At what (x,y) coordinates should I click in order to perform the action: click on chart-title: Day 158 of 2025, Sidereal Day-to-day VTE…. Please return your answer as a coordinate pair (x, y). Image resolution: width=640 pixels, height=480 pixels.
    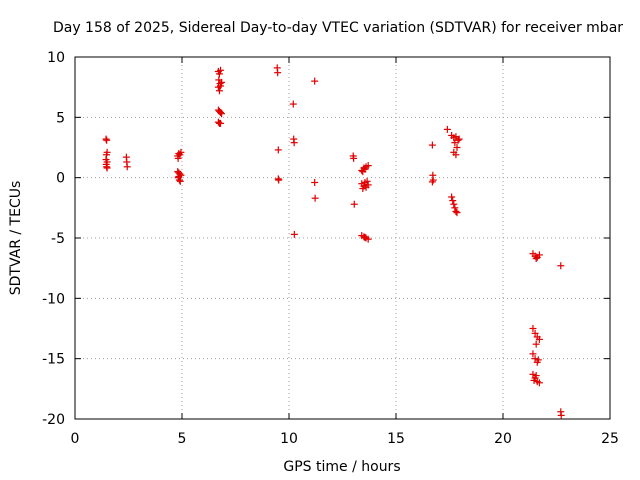
    Looking at the image, I should click on (338, 28).